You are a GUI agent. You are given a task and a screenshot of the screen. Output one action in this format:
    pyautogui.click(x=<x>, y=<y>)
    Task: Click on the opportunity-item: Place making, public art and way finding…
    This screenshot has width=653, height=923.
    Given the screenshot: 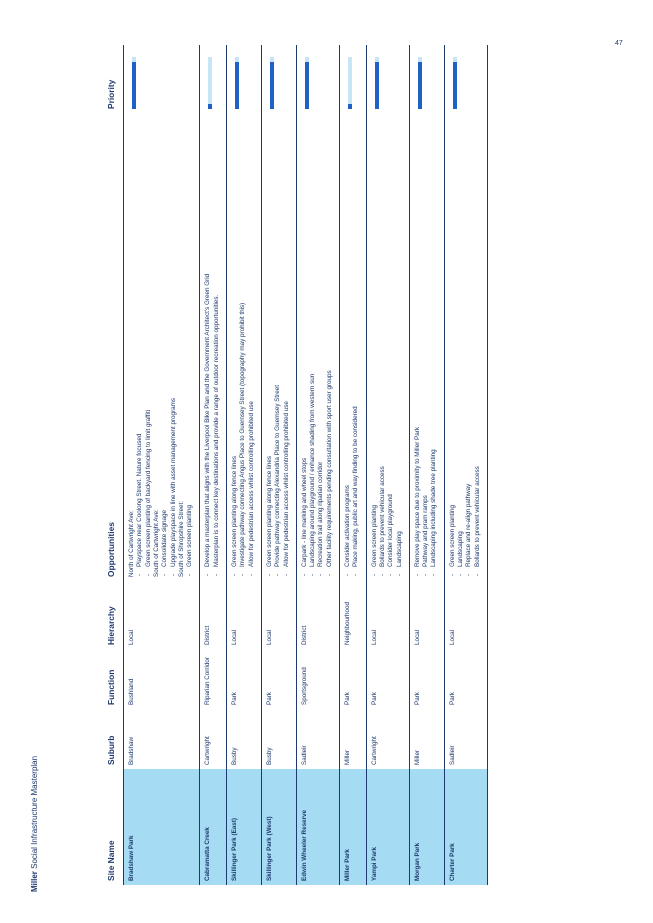 What is the action you would take?
    pyautogui.click(x=356, y=347)
    